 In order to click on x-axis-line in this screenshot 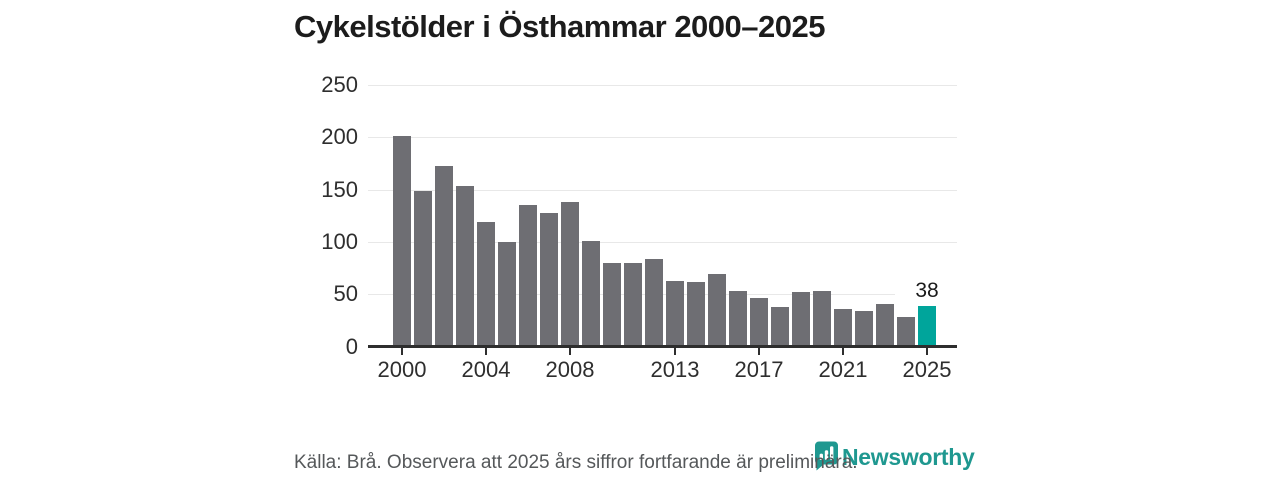, I will do `click(662, 346)`.